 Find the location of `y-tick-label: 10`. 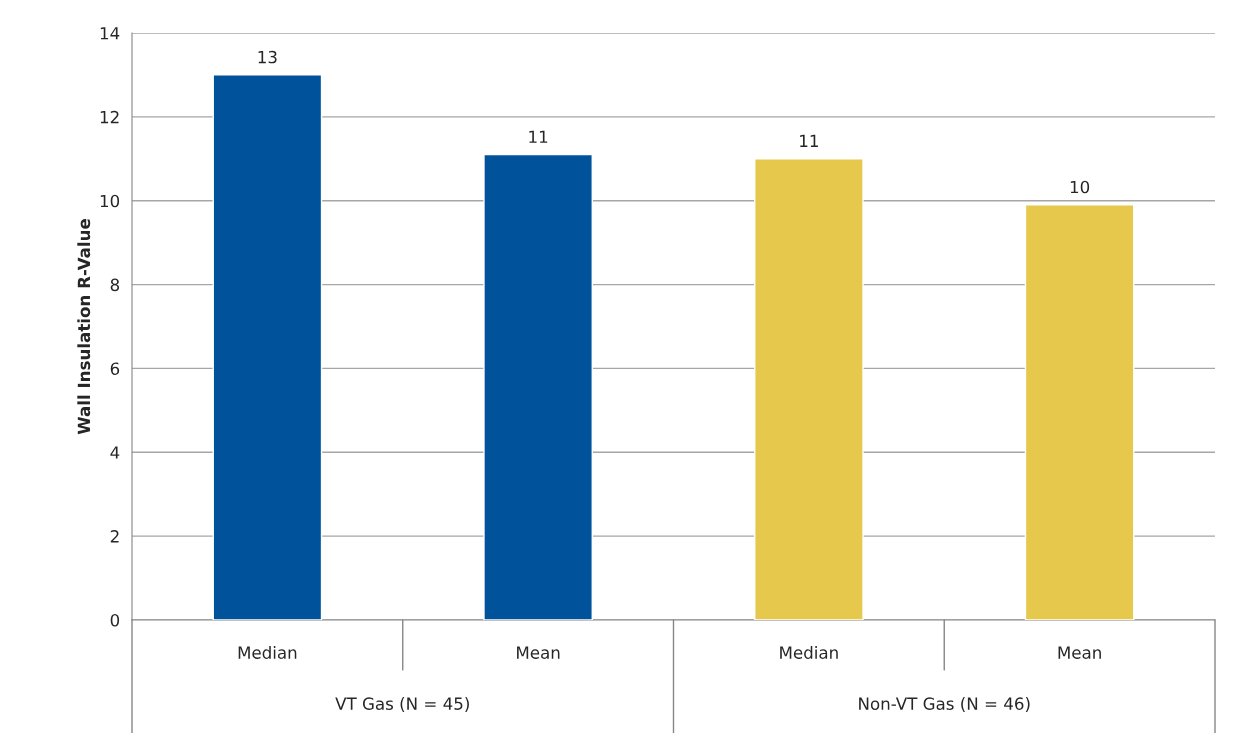

y-tick-label: 10 is located at coordinates (110, 201).